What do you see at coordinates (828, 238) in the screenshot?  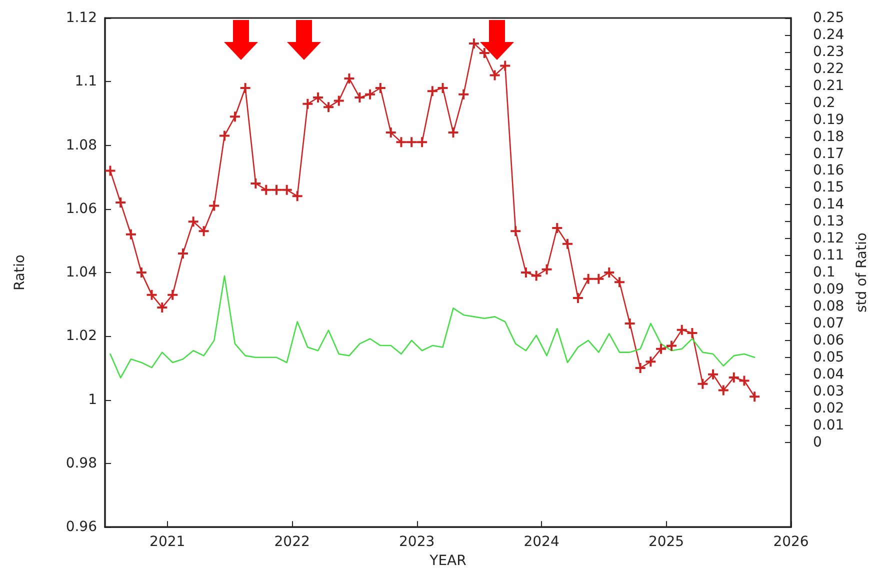 I see `y2-tick-label: 0.12` at bounding box center [828, 238].